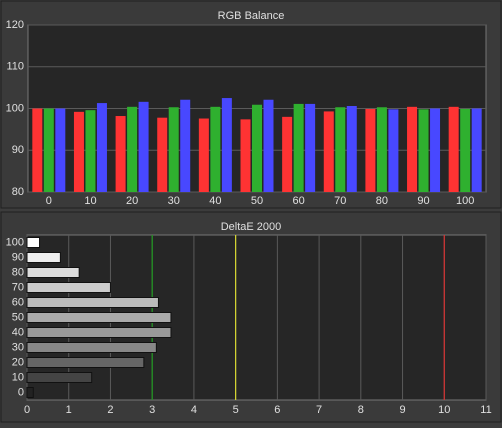 Image resolution: width=502 pixels, height=428 pixels. What do you see at coordinates (69, 410) in the screenshot?
I see `x-tick-label: 1` at bounding box center [69, 410].